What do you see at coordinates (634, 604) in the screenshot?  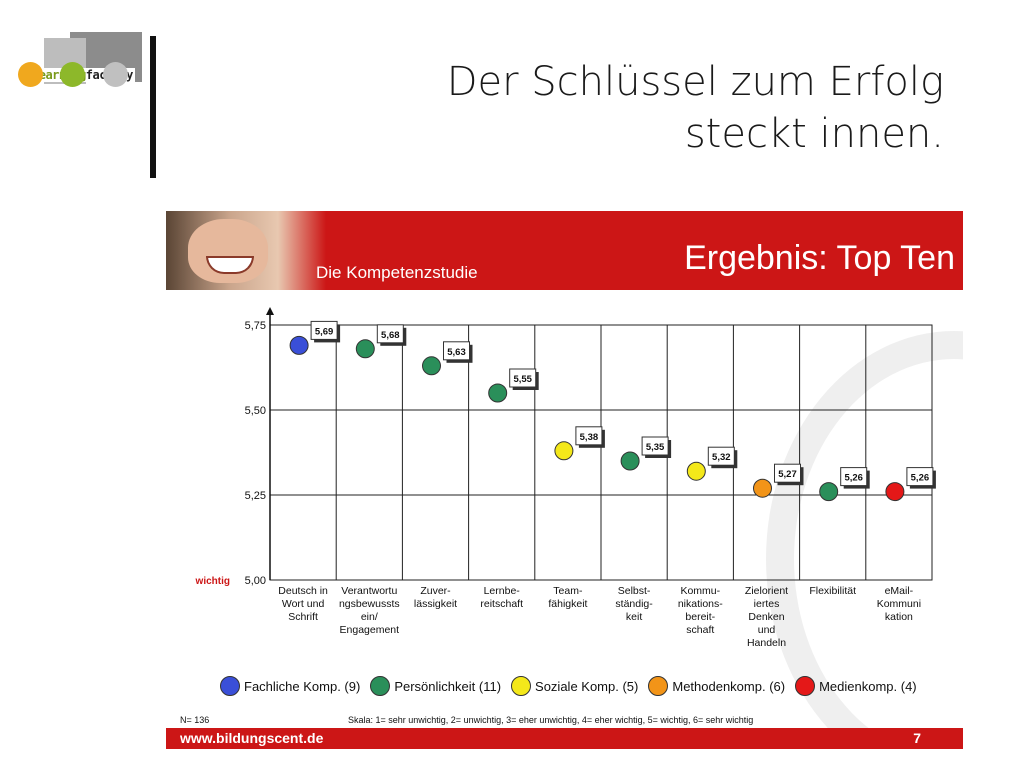 I see `x-category-label: Selbst-ständig-keit` at bounding box center [634, 604].